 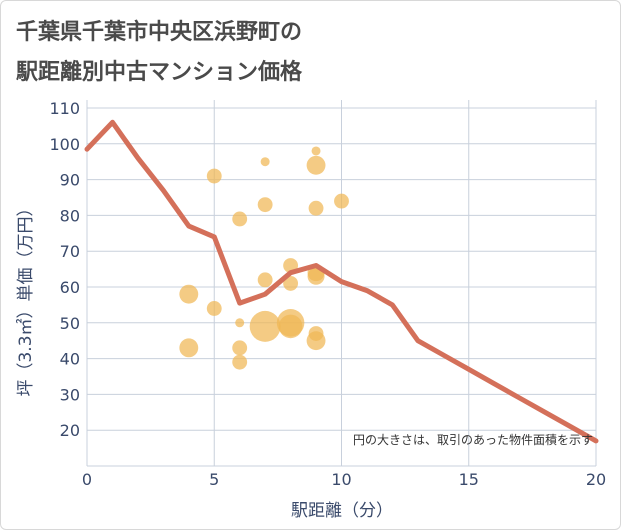 I want to click on y-tick-label: 100, so click(x=64, y=144).